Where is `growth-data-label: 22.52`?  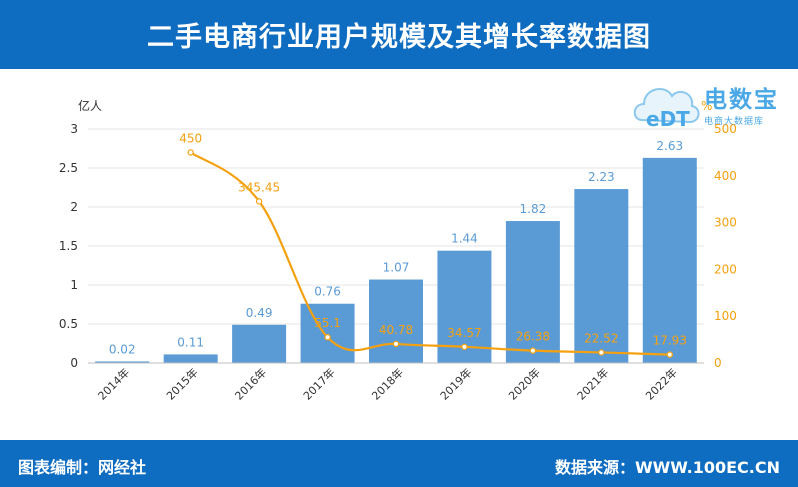 growth-data-label: 22.52 is located at coordinates (601, 338).